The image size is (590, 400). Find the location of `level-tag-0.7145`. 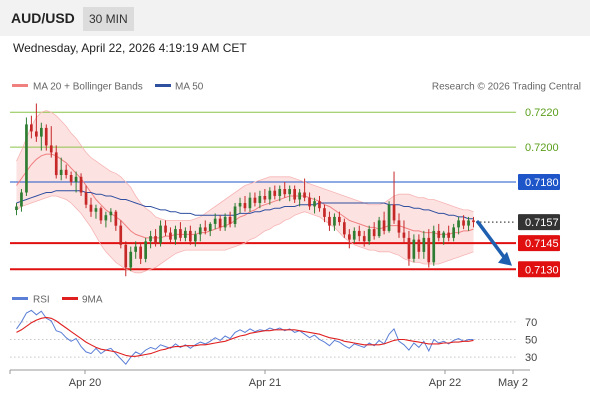

level-tag-0.7145 is located at coordinates (539, 243).